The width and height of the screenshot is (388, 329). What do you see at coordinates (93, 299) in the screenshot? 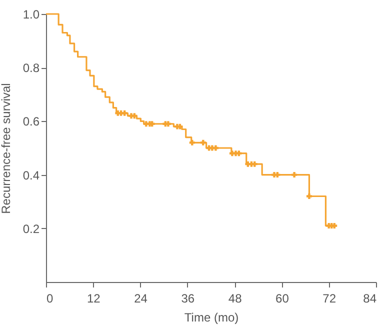
I see `x-tick-label: 12` at bounding box center [93, 299].